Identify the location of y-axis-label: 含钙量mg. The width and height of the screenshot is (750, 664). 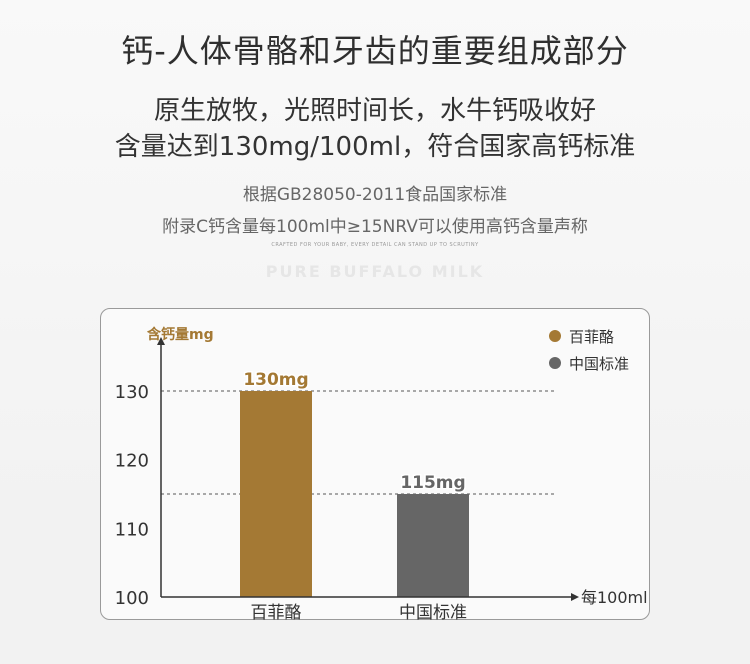
(180, 334).